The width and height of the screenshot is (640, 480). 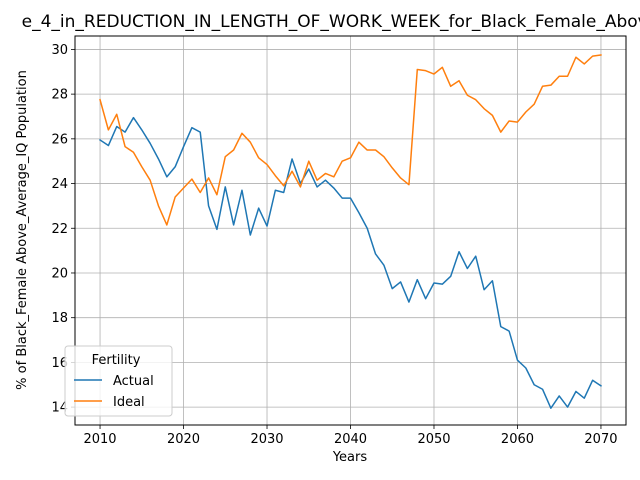 I want to click on x-tick-label-2040: 2040, so click(x=350, y=439).